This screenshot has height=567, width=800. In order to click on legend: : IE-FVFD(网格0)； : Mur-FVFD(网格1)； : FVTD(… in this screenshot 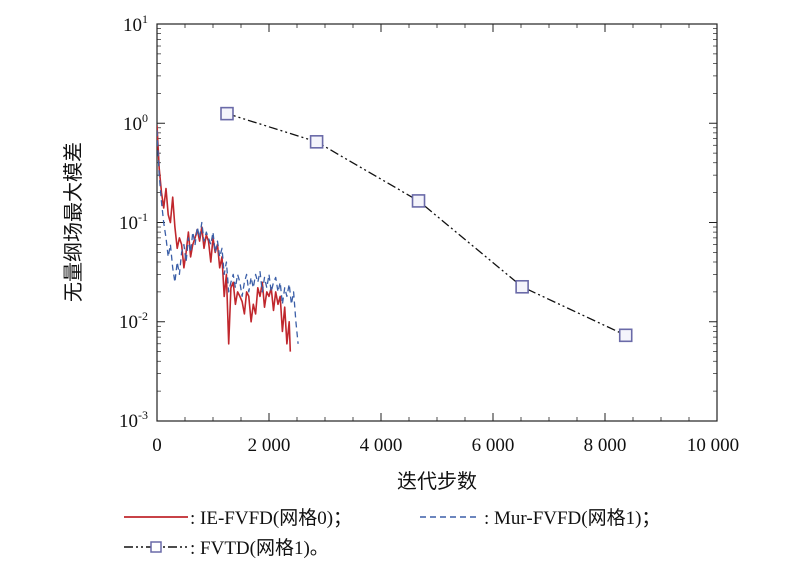, I will do `click(392, 533)`.